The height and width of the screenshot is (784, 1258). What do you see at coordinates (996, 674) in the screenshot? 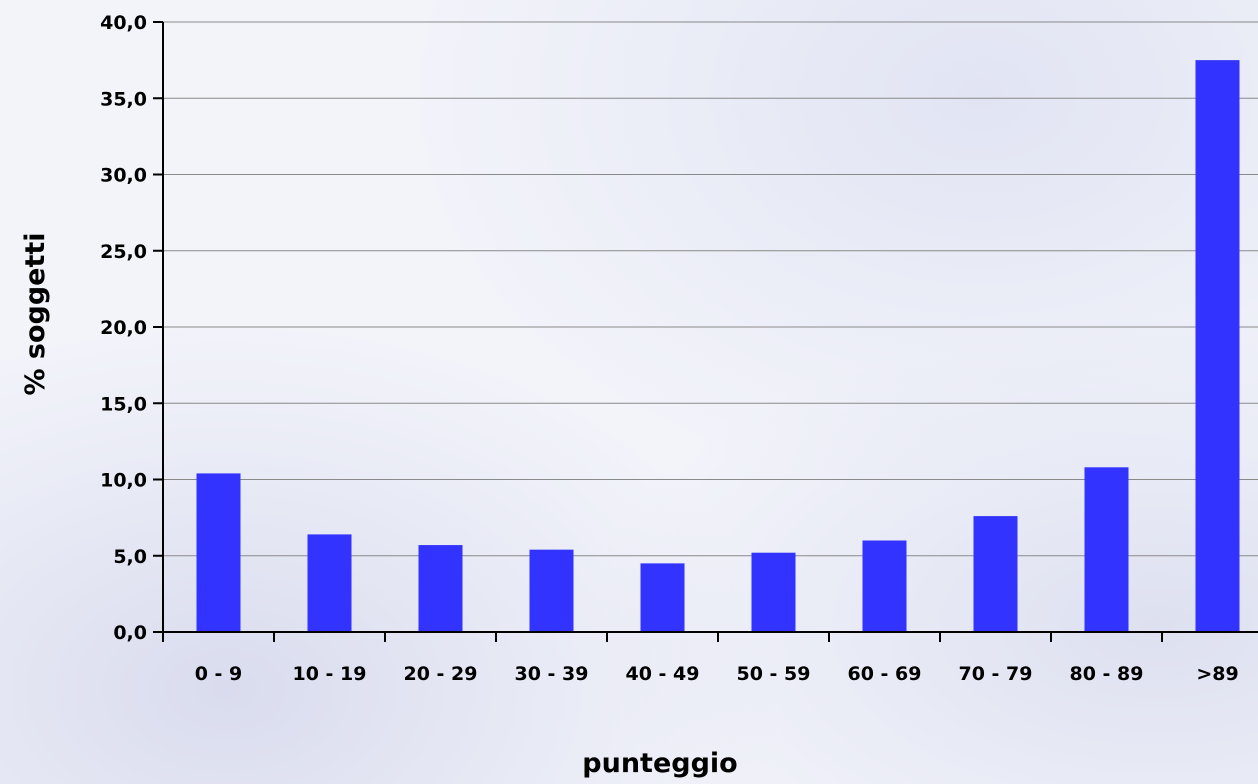
I see `x-tick-label-70-79: 70 - 79` at bounding box center [996, 674].